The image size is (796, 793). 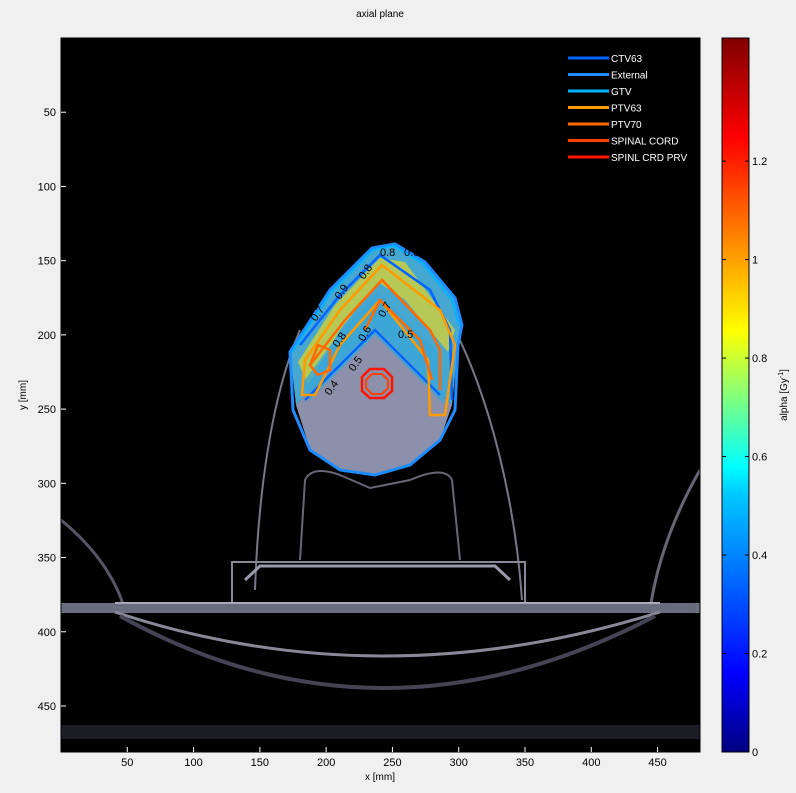 What do you see at coordinates (626, 125) in the screenshot?
I see `legend-label: PTV70` at bounding box center [626, 125].